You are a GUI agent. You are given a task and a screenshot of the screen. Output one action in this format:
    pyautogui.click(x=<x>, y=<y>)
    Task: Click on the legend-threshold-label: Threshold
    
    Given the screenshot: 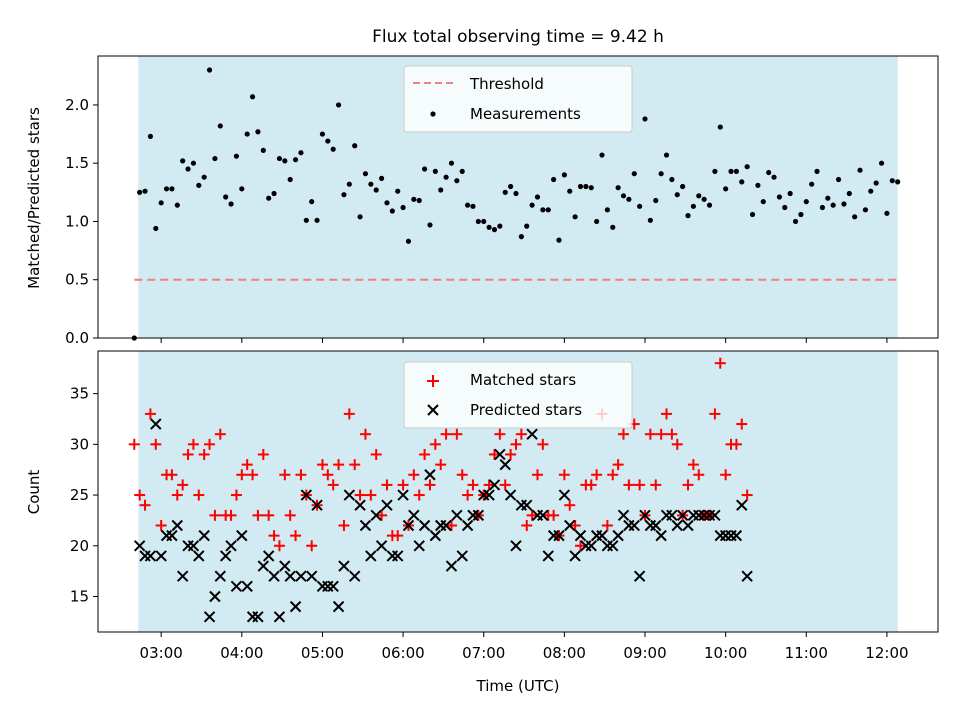 What is the action you would take?
    pyautogui.click(x=506, y=84)
    